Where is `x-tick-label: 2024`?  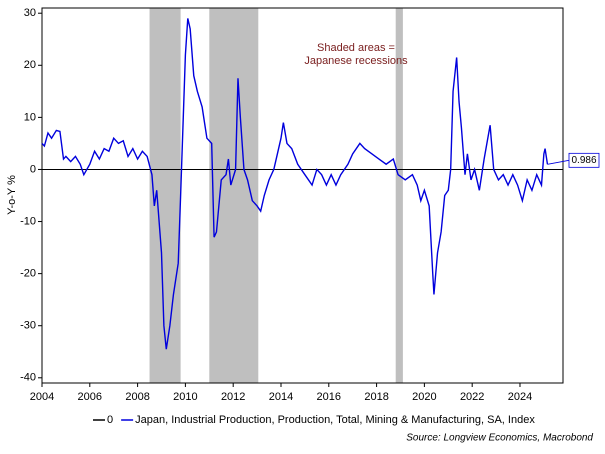 x-tick-label: 2024 is located at coordinates (520, 397).